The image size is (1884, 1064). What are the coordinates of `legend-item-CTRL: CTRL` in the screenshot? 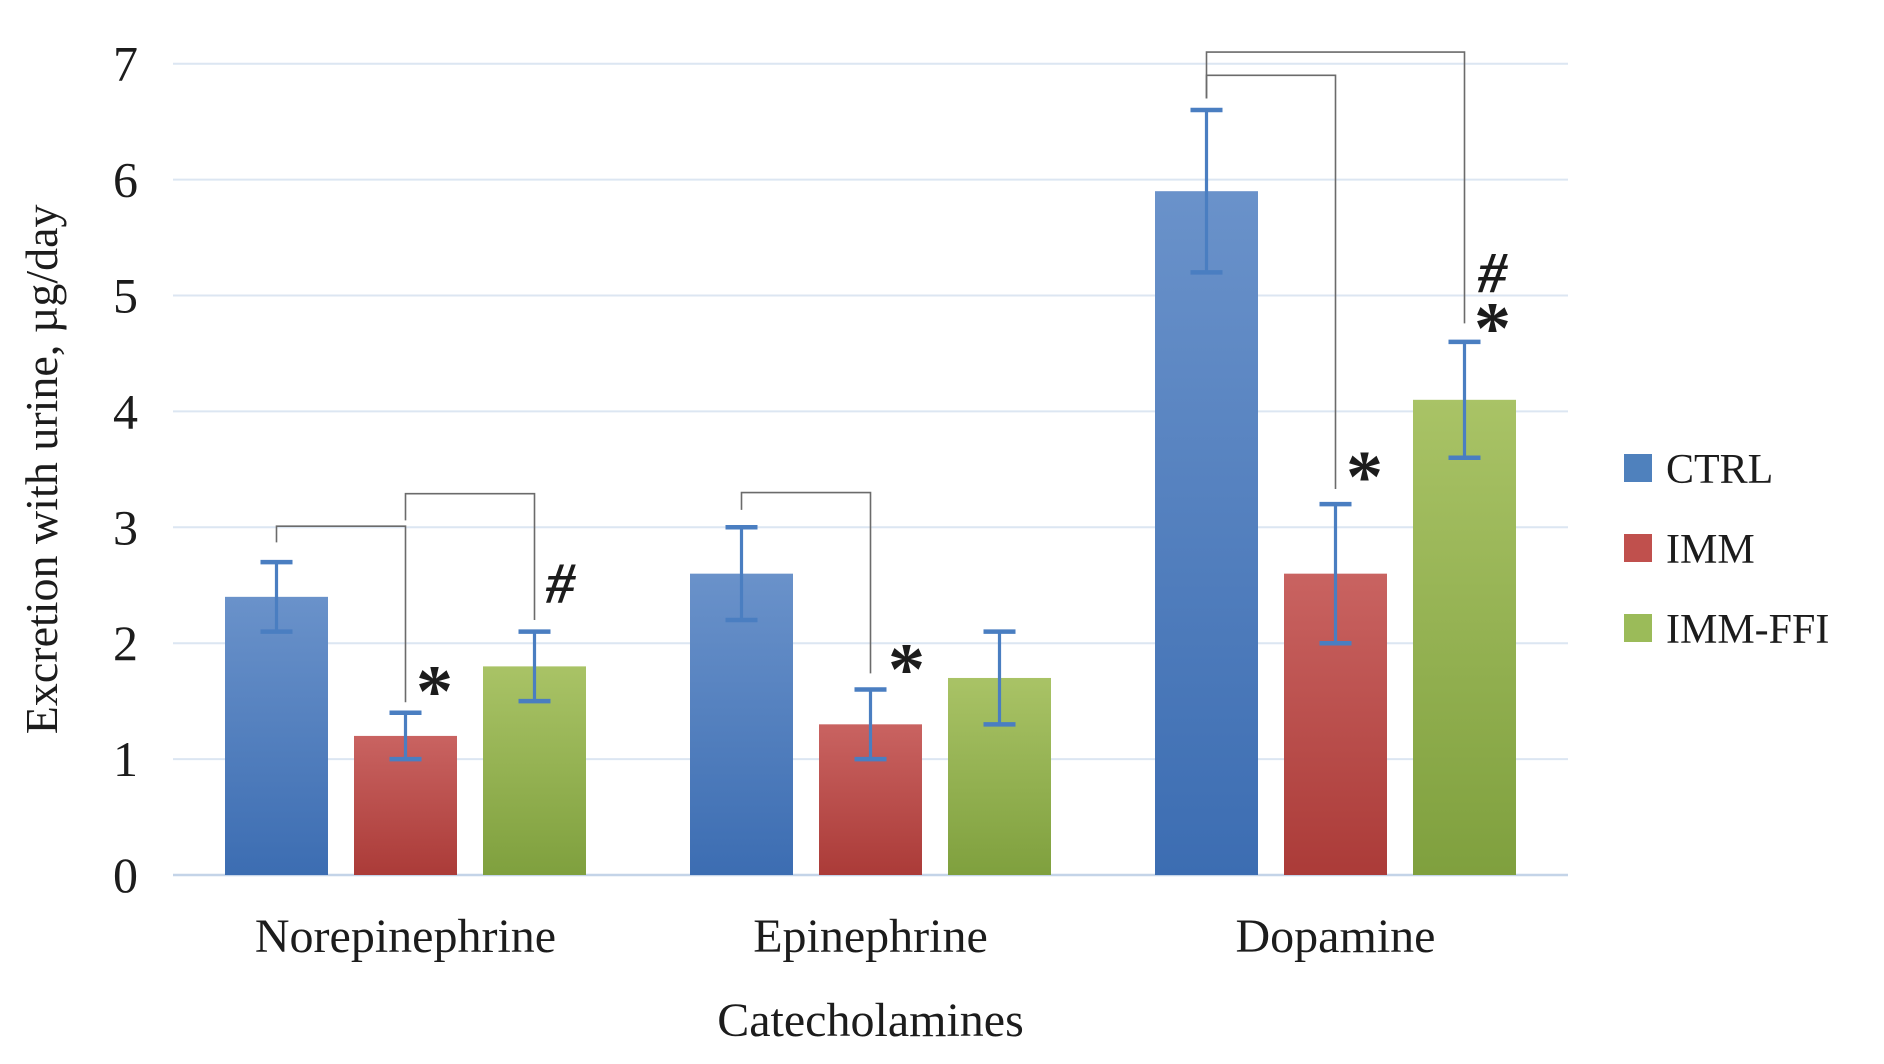 It's located at (1698, 470).